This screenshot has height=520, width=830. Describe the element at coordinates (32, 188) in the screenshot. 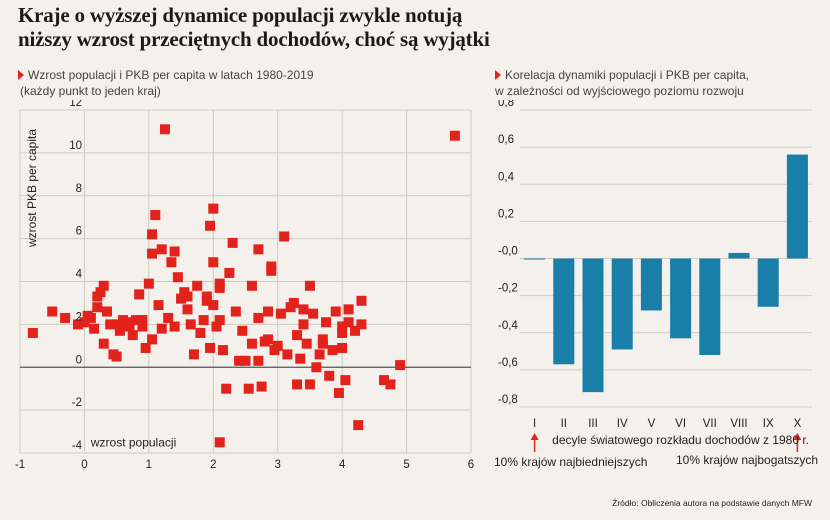

I see `scatter-y-axis-label: wzrost PKB per capita` at that location.